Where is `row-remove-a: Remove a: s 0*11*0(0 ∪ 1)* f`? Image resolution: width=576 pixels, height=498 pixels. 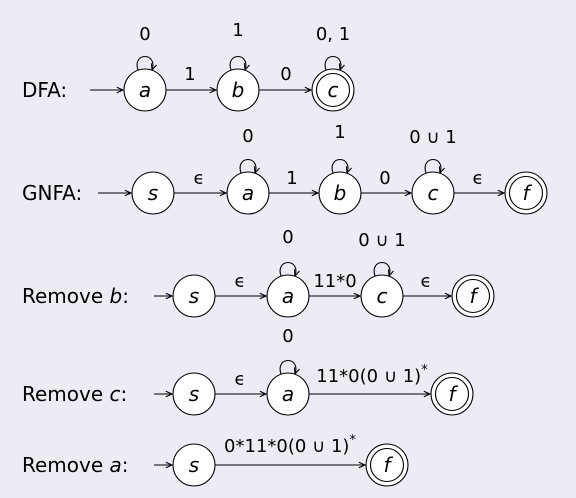 row-remove-a: Remove a: s 0*11*0(0 ∪ 1)* f is located at coordinates (215, 460).